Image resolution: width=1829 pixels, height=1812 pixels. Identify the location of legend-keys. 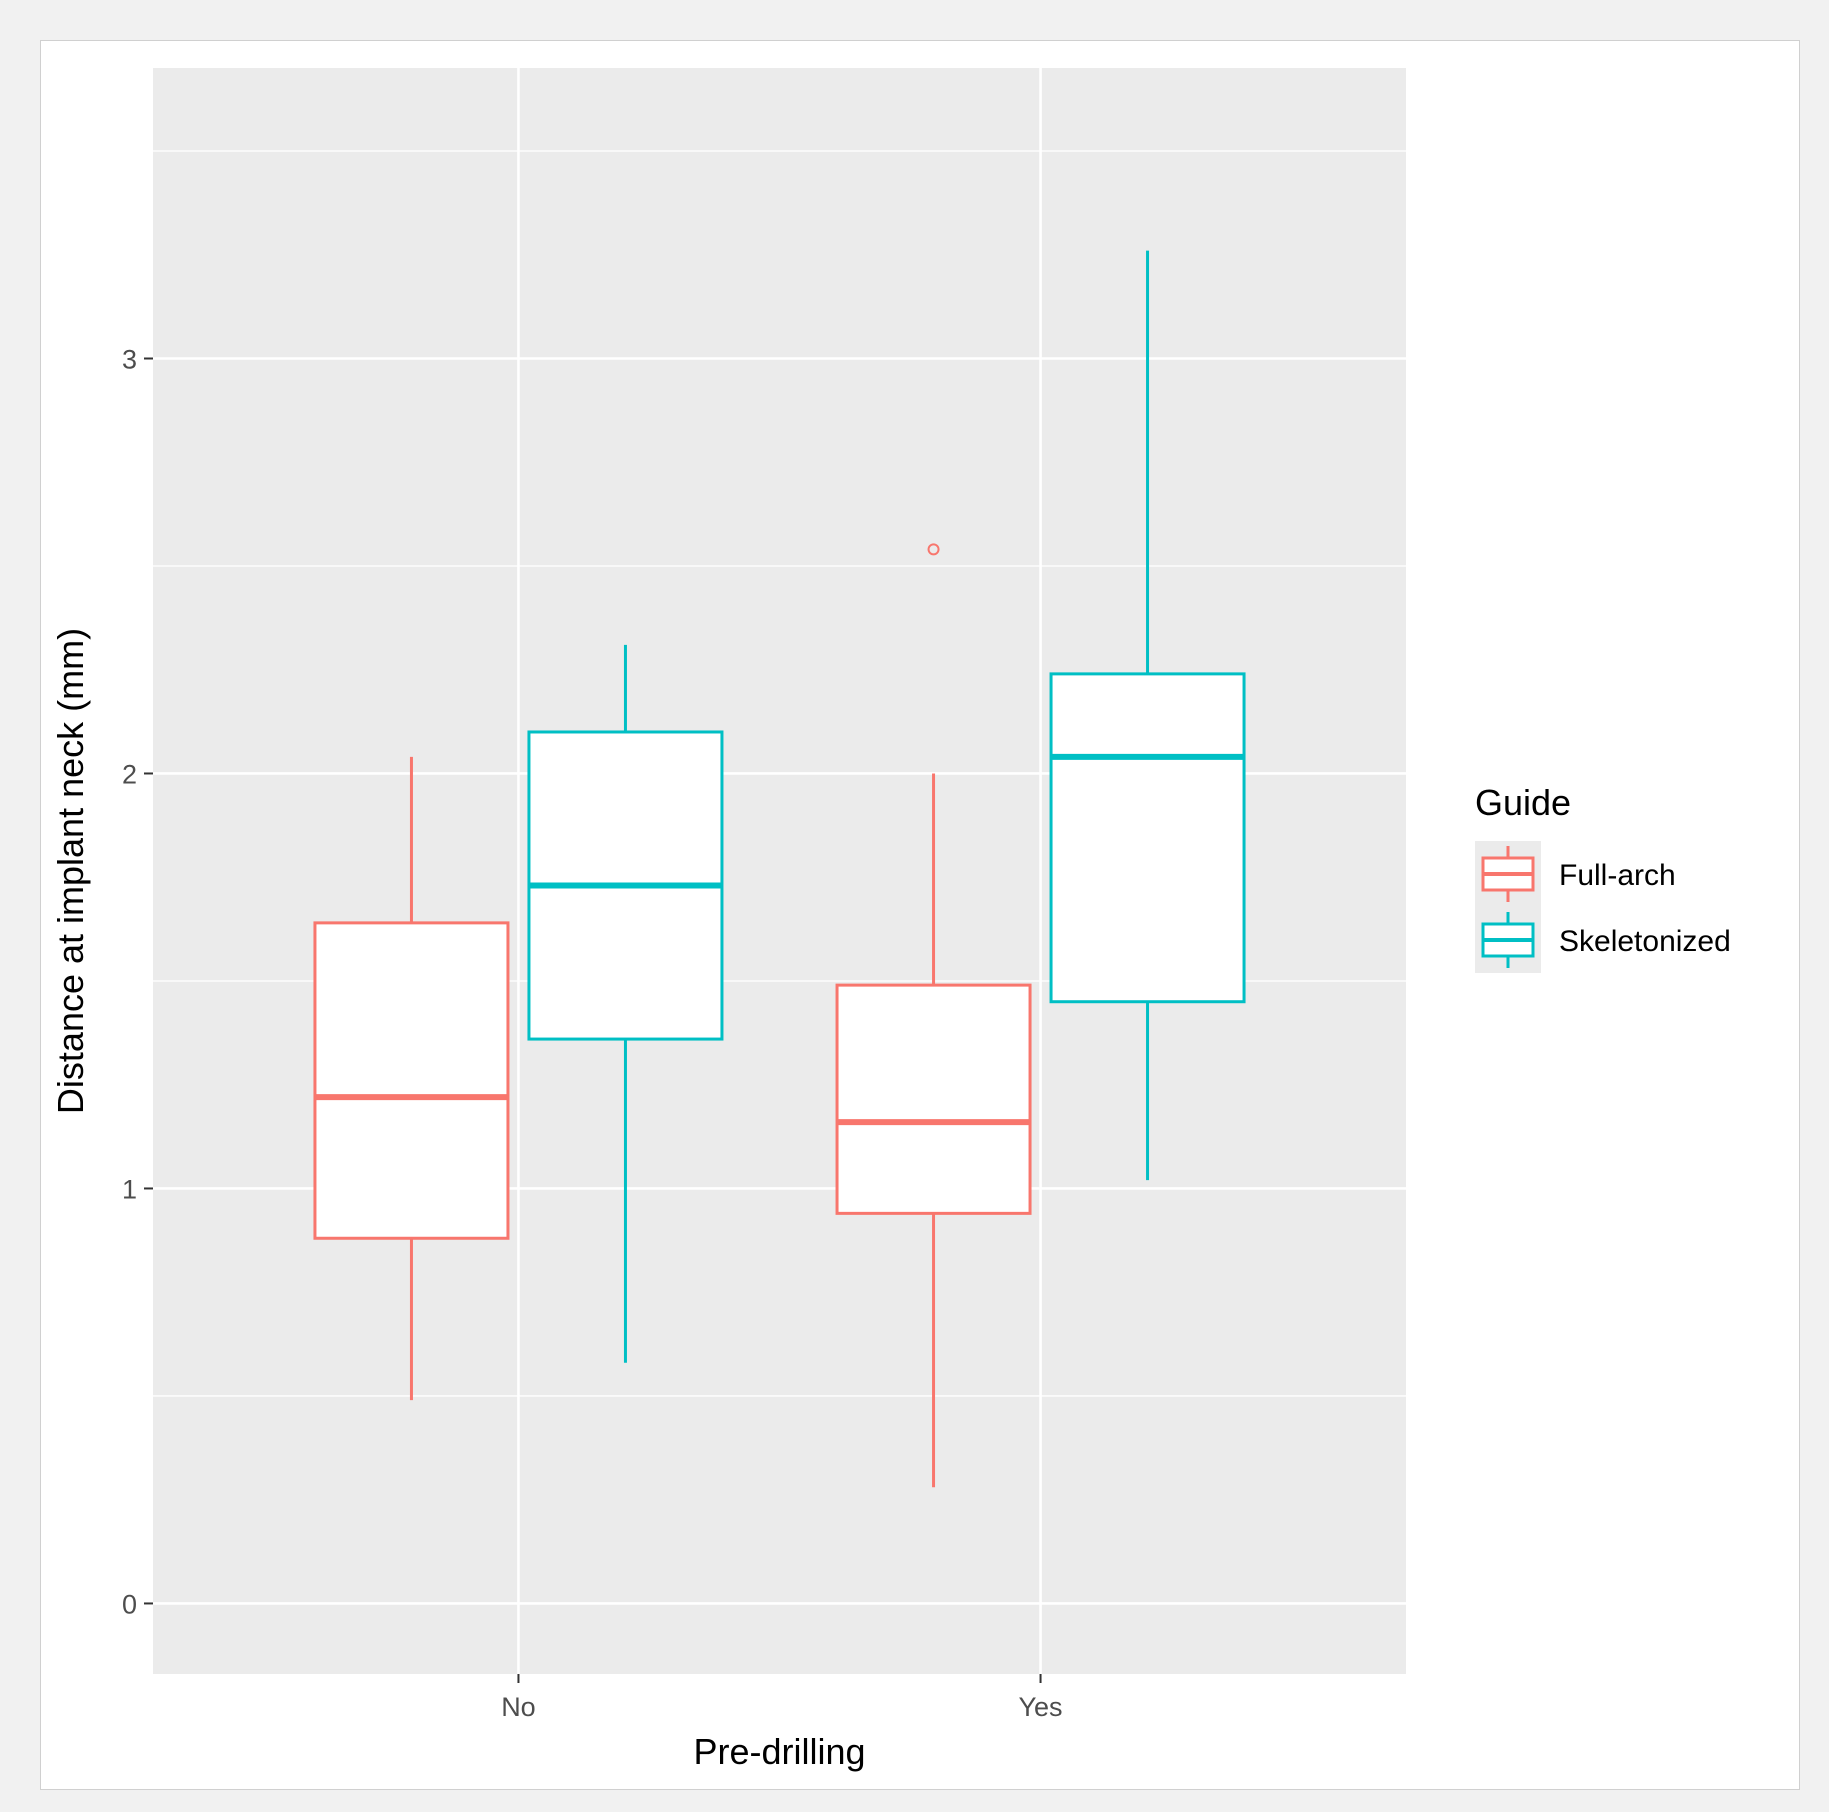
(1508, 907).